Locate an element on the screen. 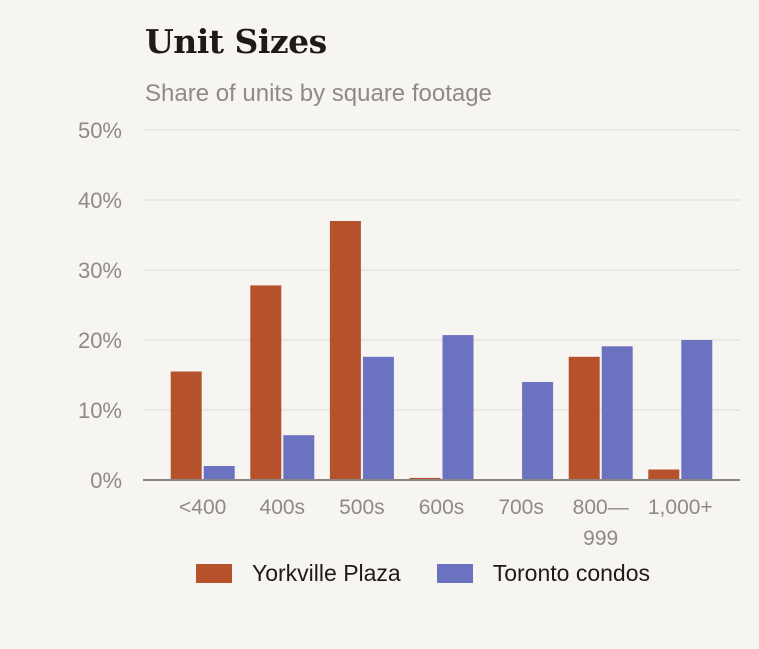 Image resolution: width=759 pixels, height=649 pixels. y-tick-label: 40% is located at coordinates (100, 200).